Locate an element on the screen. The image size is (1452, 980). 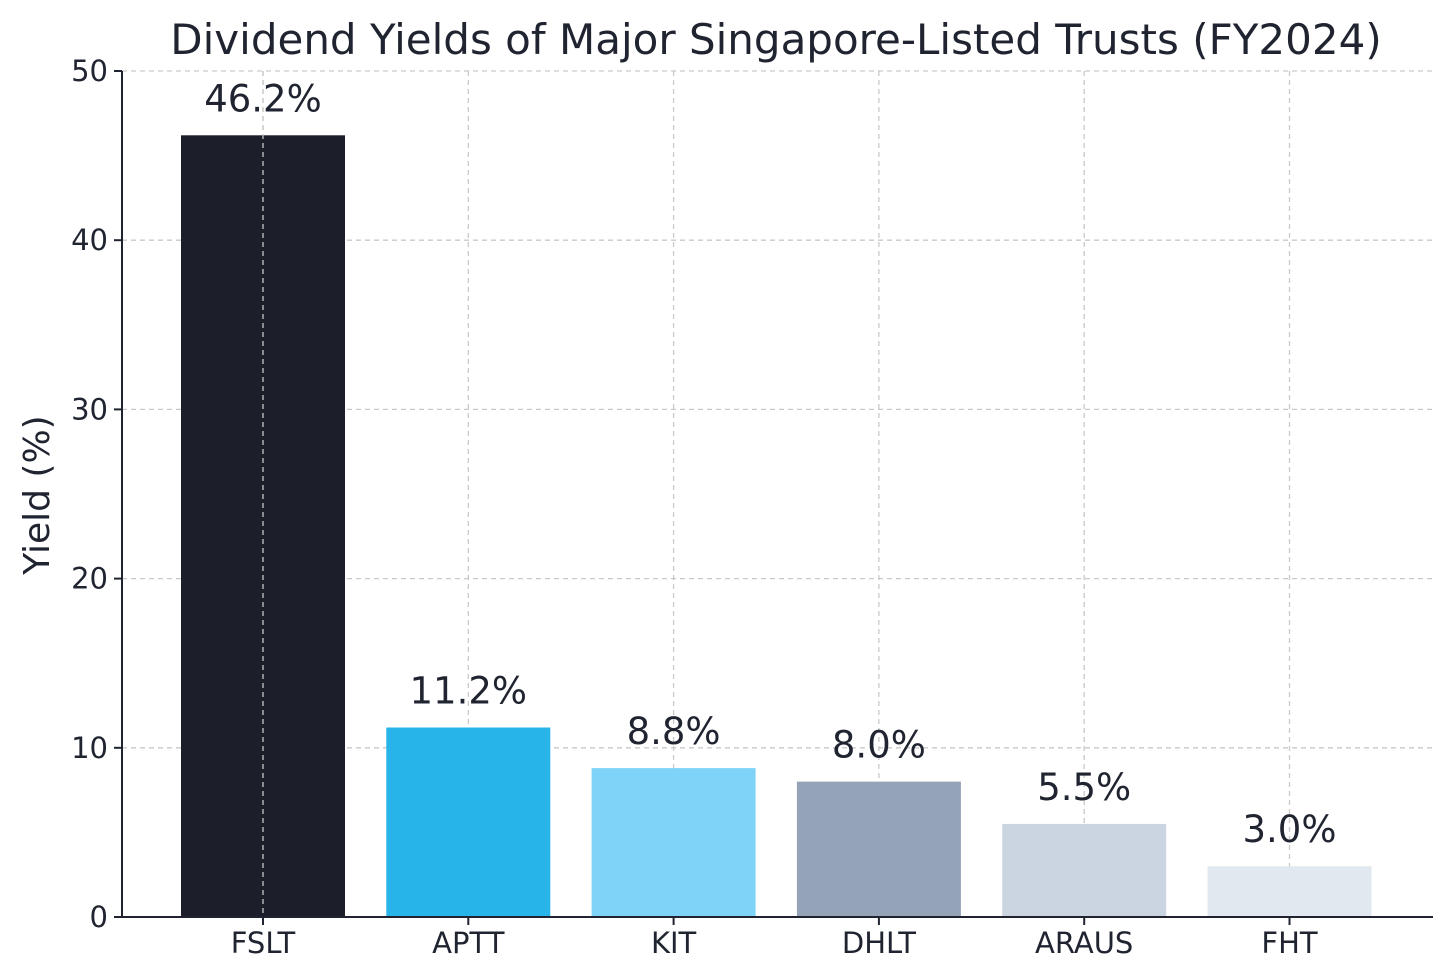
y-tick-label: 50 is located at coordinates (89, 71).